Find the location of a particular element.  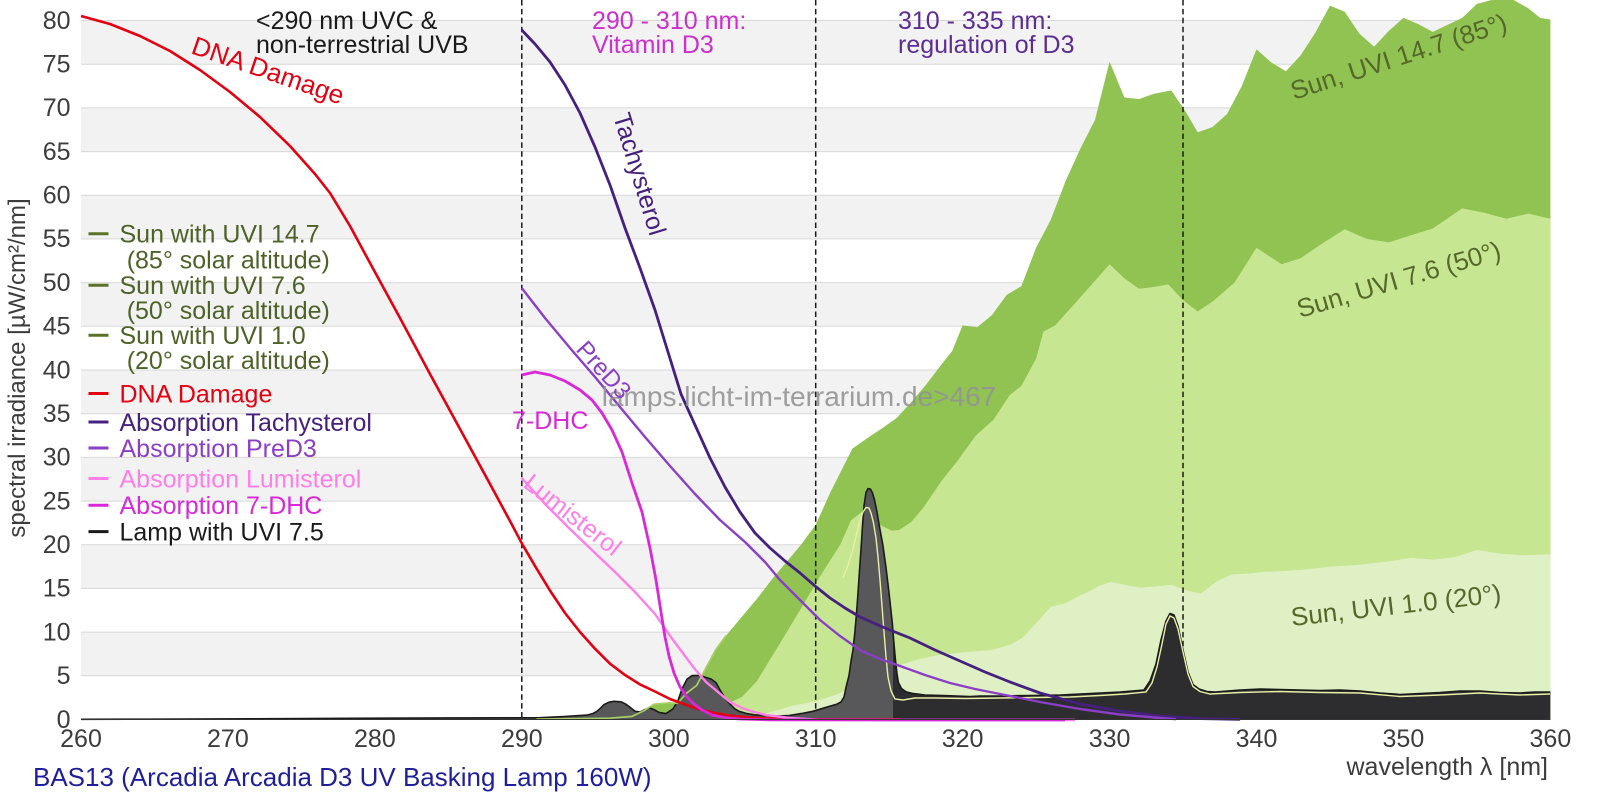

svg-text: 340 is located at coordinates (1257, 739).